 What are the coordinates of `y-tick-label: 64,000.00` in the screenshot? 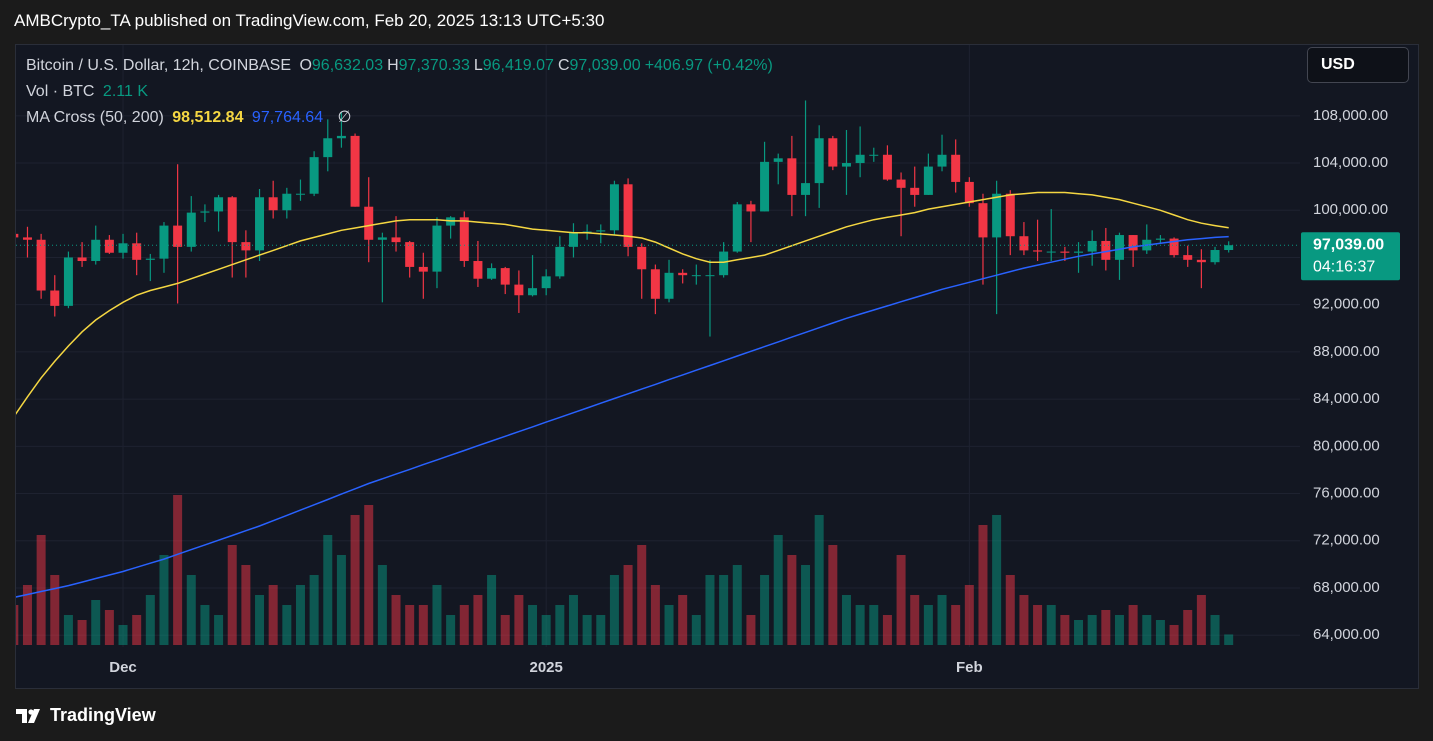 It's located at (1346, 634).